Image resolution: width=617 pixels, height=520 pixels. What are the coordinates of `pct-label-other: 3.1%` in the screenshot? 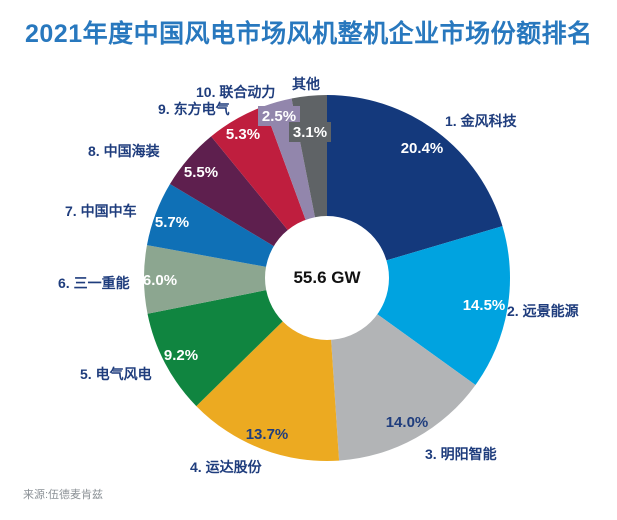 It's located at (310, 132).